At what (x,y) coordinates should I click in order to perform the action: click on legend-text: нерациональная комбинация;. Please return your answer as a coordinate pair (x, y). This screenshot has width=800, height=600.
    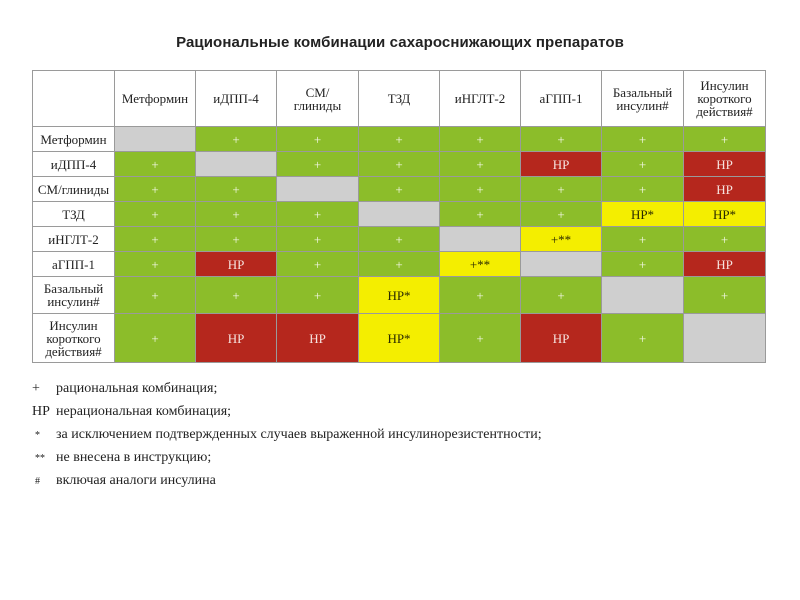
    Looking at the image, I should click on (144, 411).